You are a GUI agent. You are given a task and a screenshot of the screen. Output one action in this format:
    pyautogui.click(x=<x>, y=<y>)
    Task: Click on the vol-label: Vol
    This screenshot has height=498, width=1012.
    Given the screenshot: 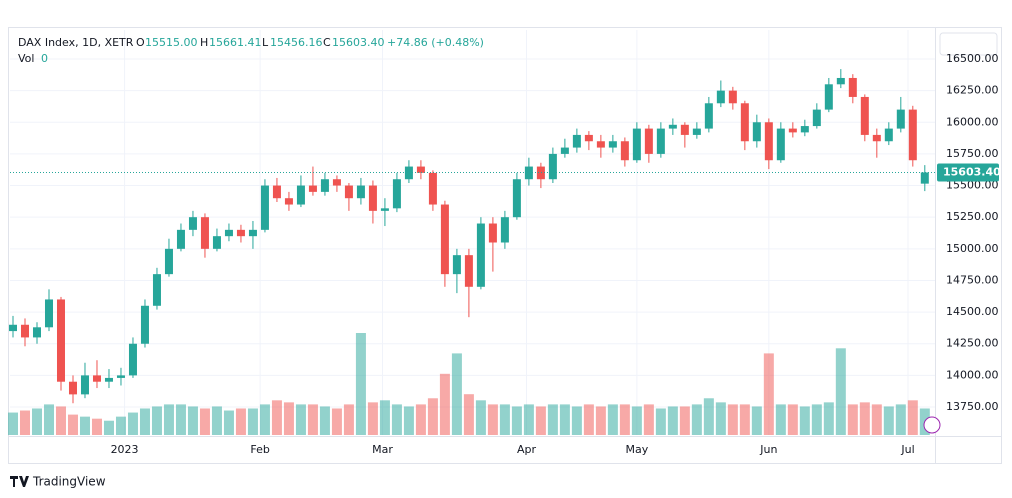 What is the action you would take?
    pyautogui.click(x=26, y=58)
    